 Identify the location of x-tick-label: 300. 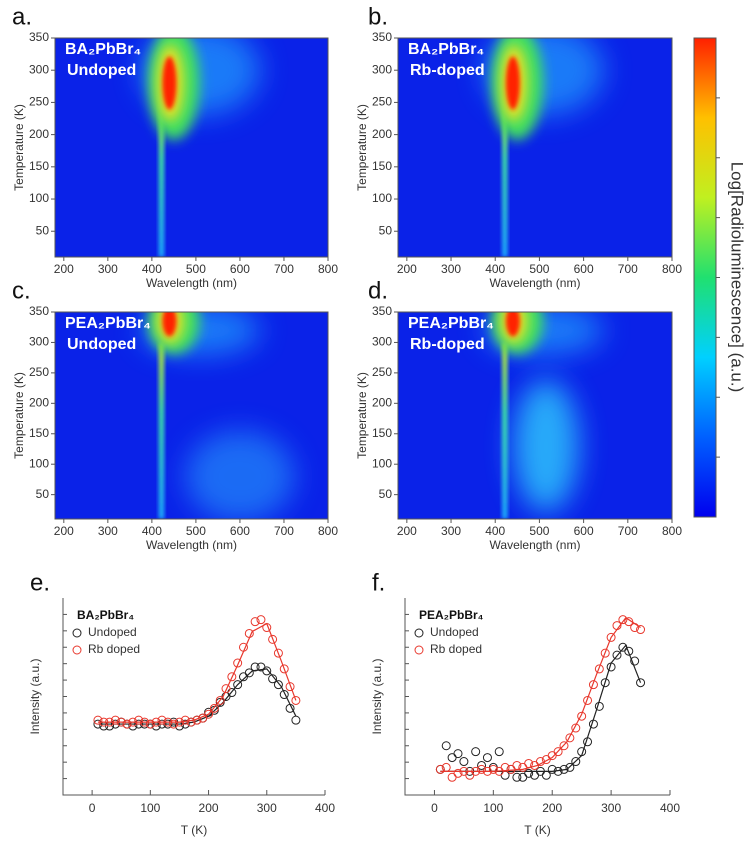
(267, 808).